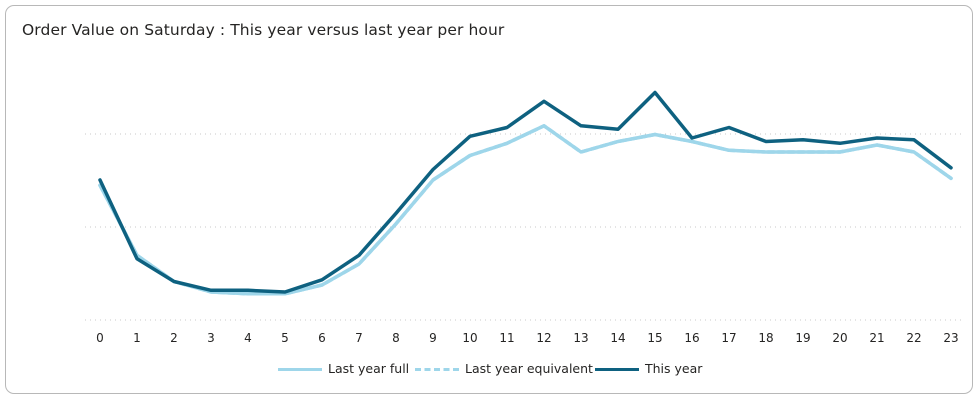  What do you see at coordinates (765, 338) in the screenshot?
I see `x-tick-label: 18` at bounding box center [765, 338].